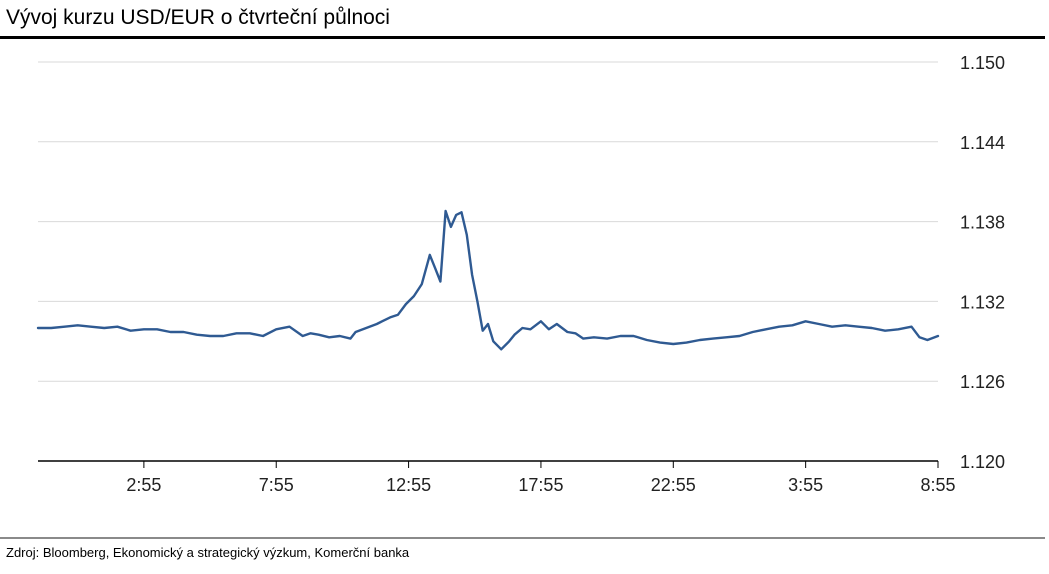 The height and width of the screenshot is (574, 1049). Describe the element at coordinates (522, 37) in the screenshot. I see `title-rule` at that location.